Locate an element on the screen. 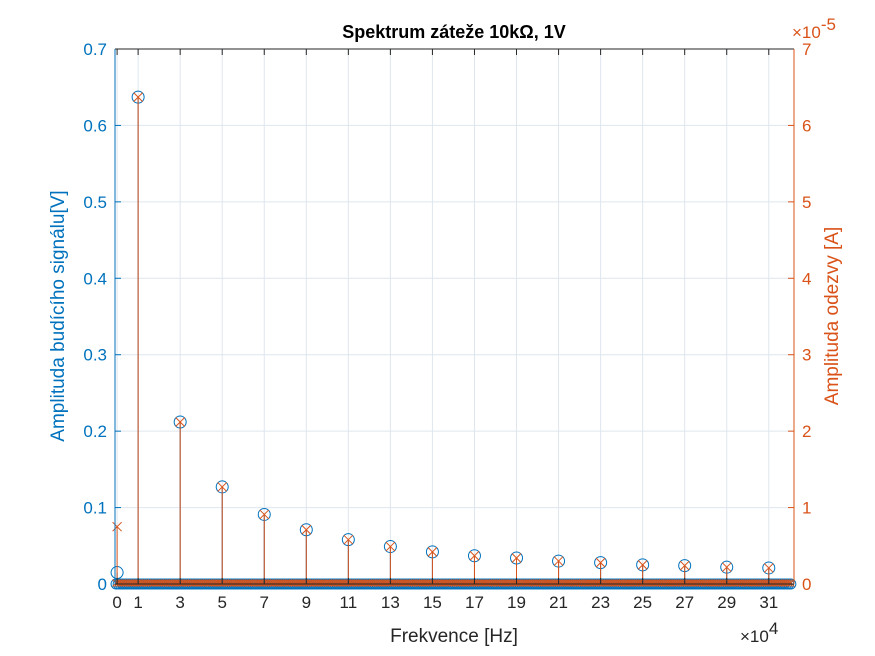 This screenshot has width=875, height=656. chart-title: Spektrum záteže 10kΩ, 1V is located at coordinates (454, 32).